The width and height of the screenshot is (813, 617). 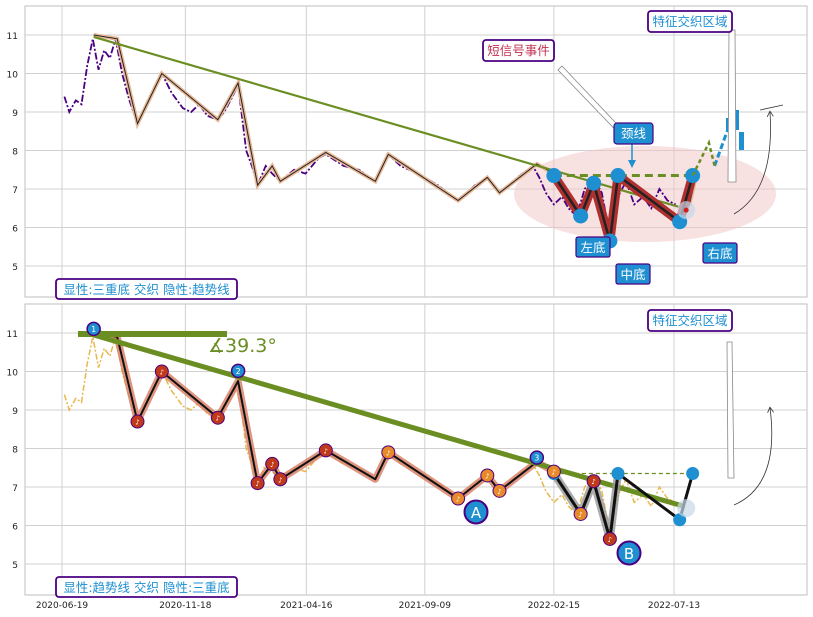 I want to click on top-legend-text: 显性:三重底 交织 隐性:趋势线, so click(x=146, y=289).